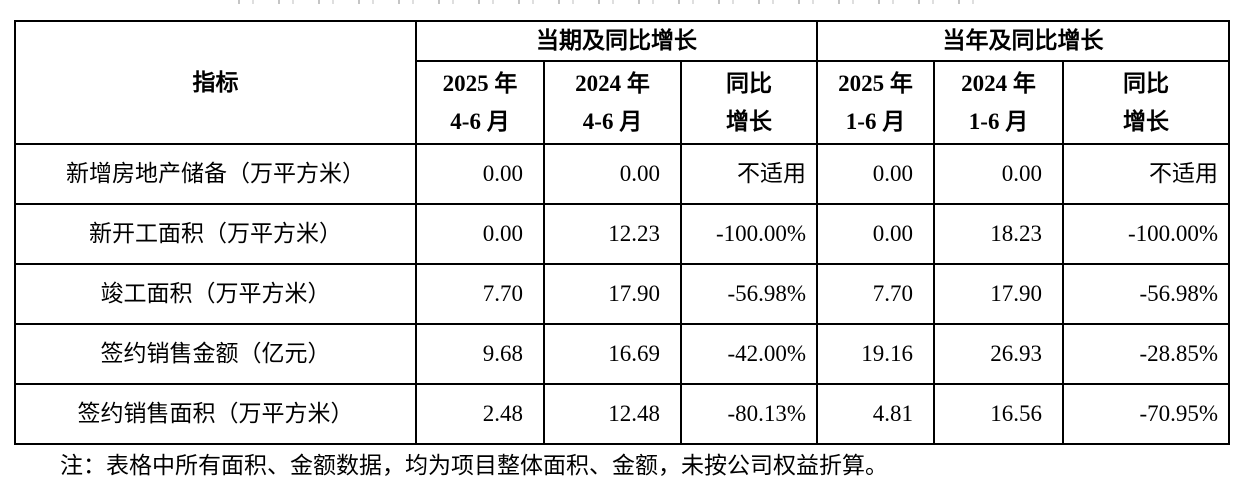 The width and height of the screenshot is (1242, 485). I want to click on cell-value: 19.16, so click(876, 354).